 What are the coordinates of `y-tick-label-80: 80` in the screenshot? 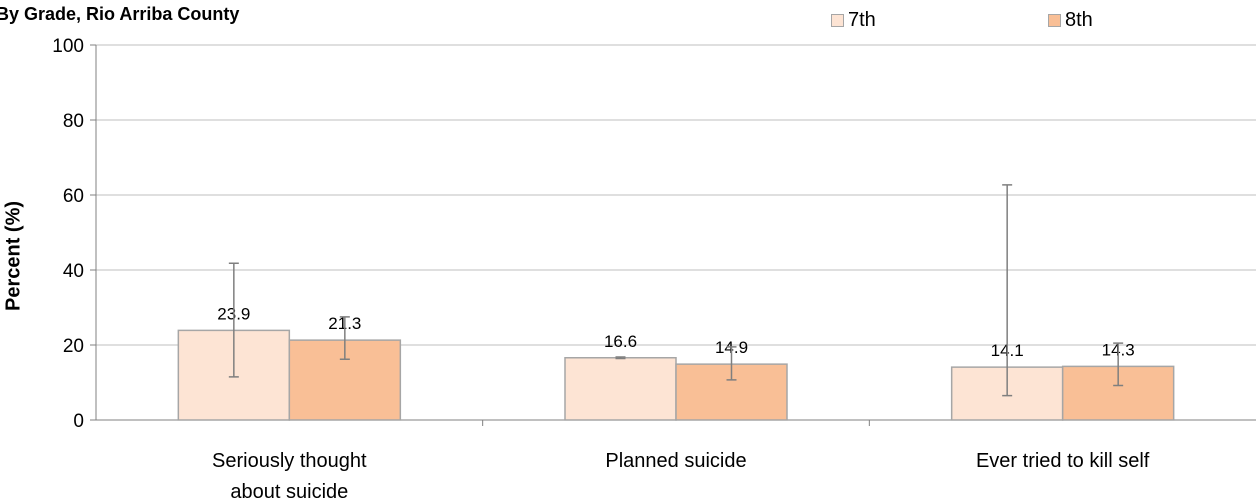 It's located at (73, 121).